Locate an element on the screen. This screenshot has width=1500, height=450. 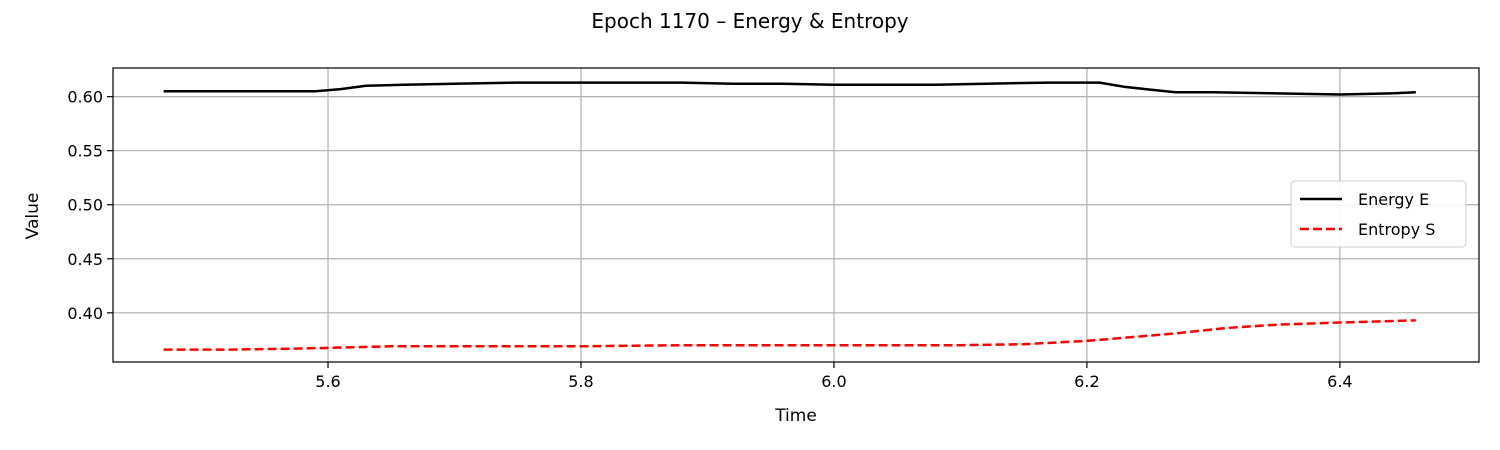
legend-label-entropy: Entropy S is located at coordinates (1396, 229).